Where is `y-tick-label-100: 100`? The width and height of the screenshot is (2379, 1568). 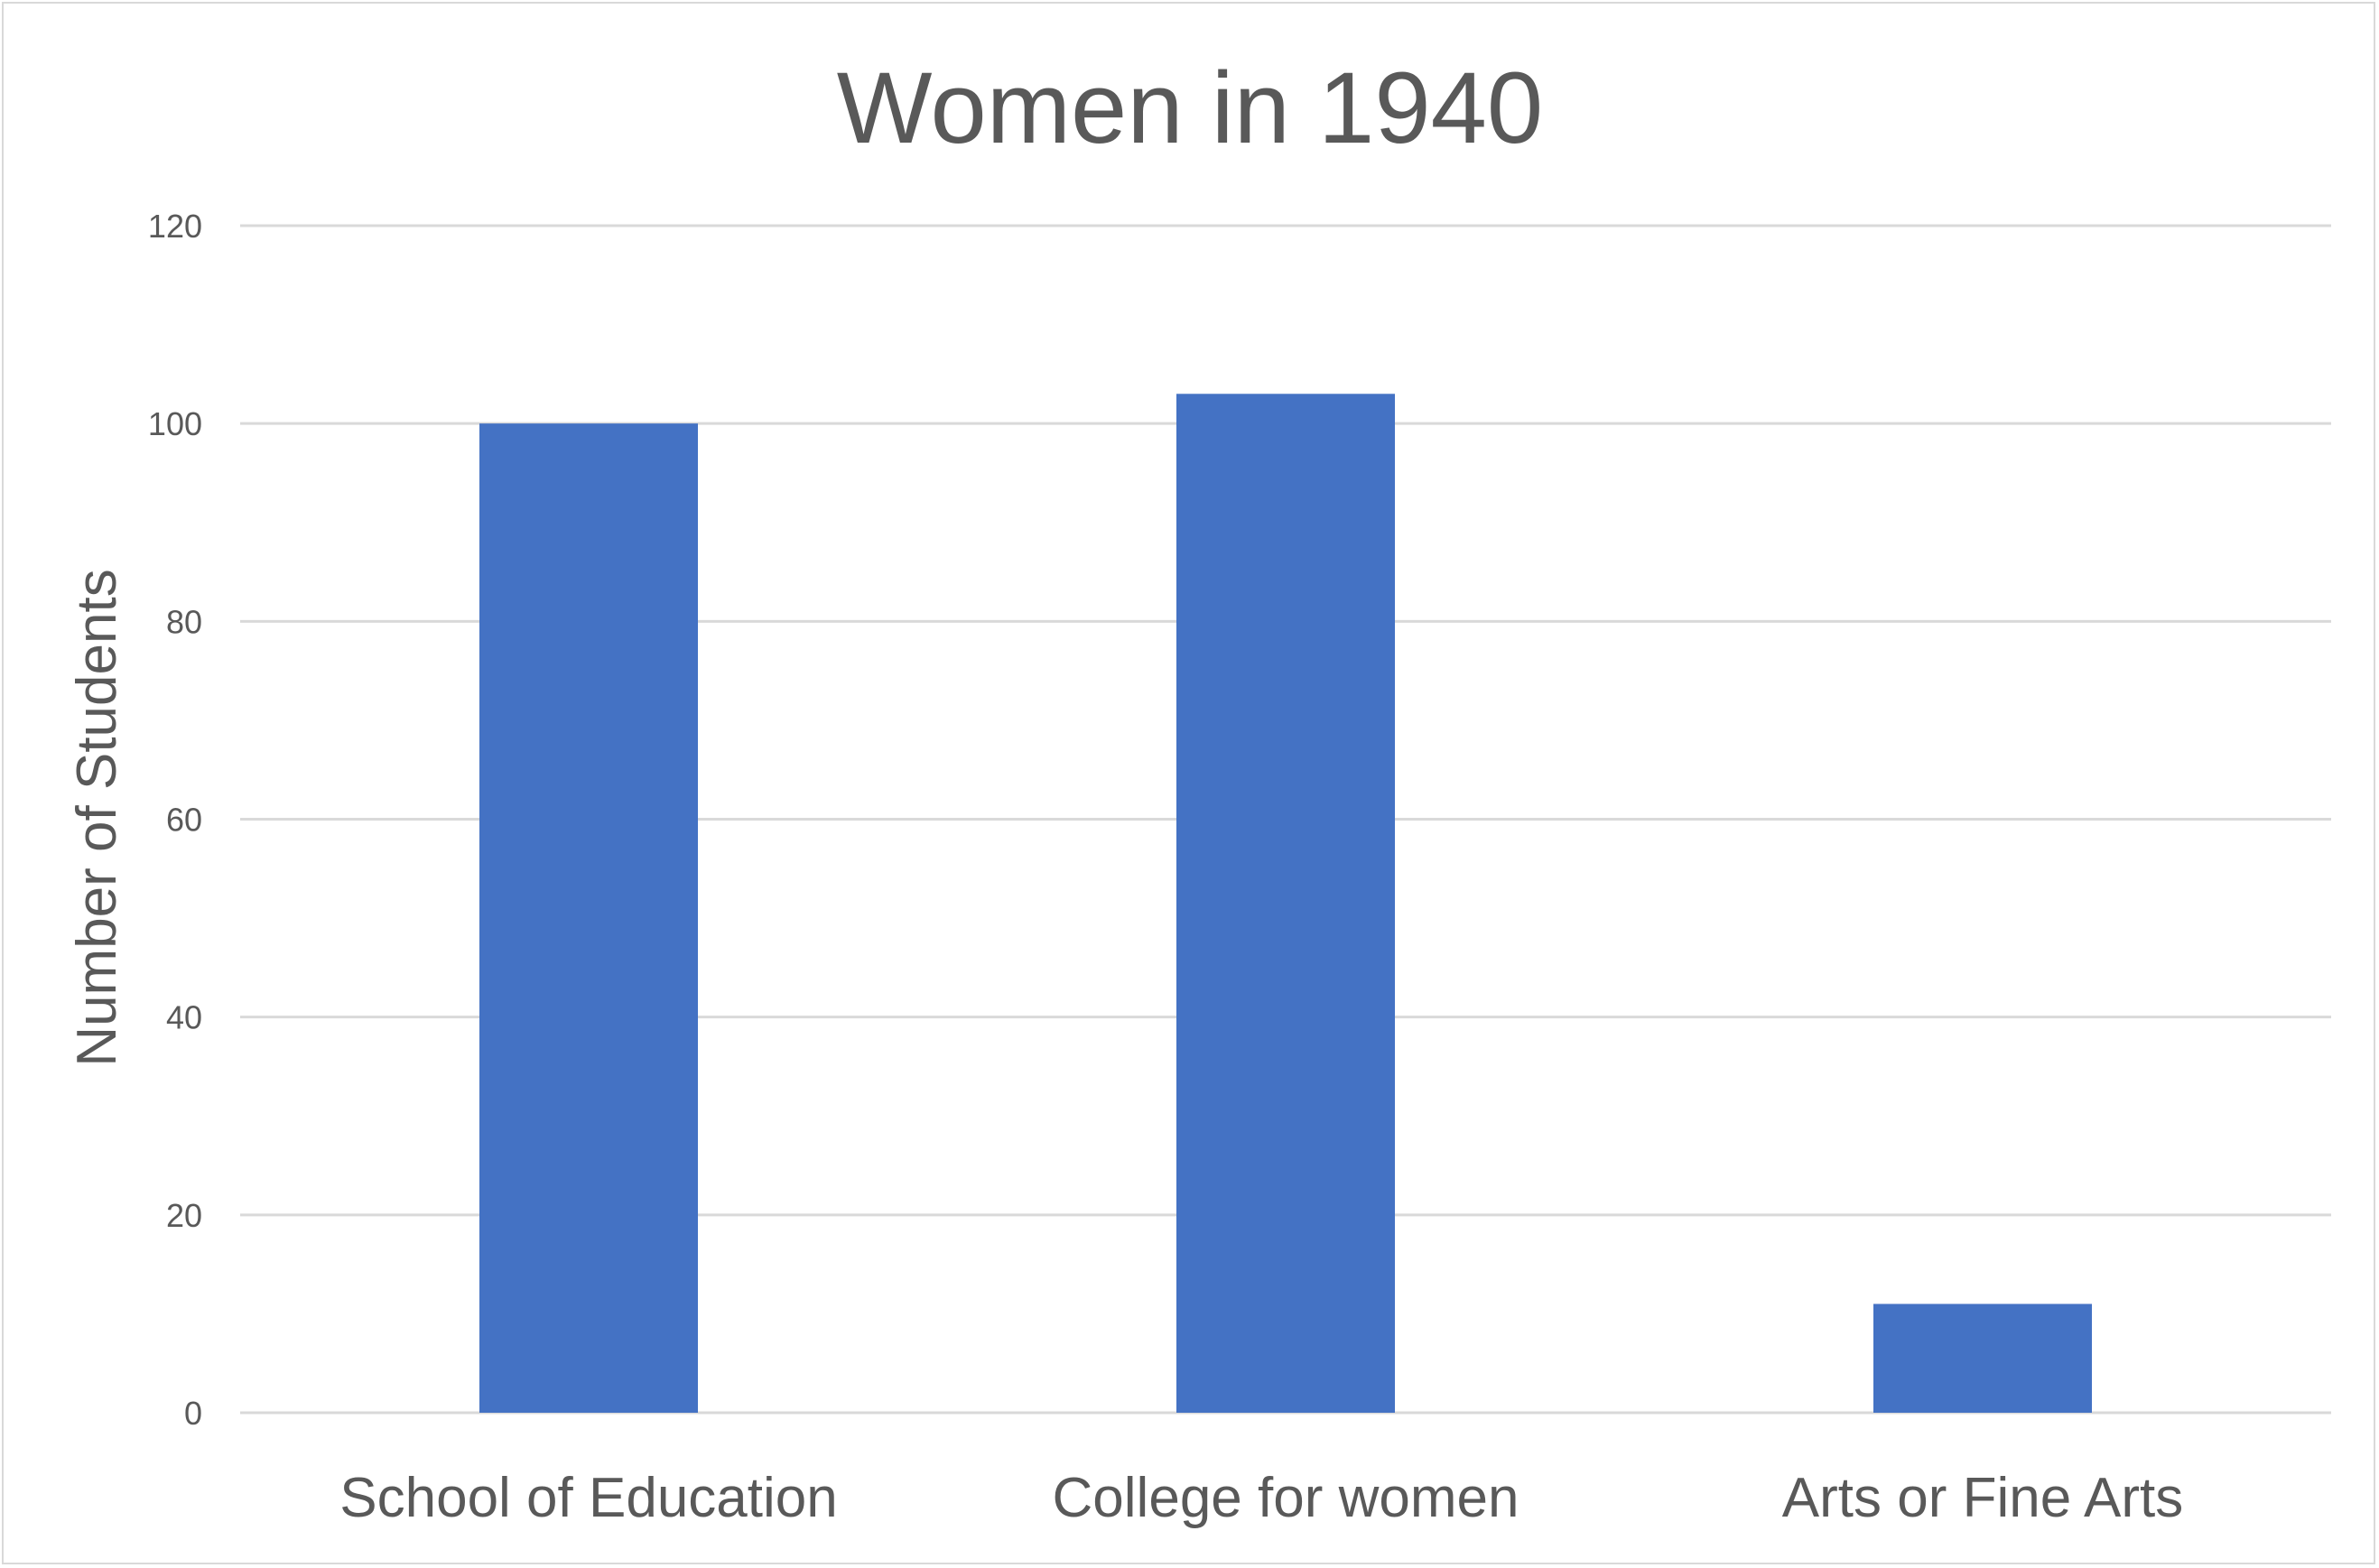
y-tick-label-100: 100 is located at coordinates (175, 423).